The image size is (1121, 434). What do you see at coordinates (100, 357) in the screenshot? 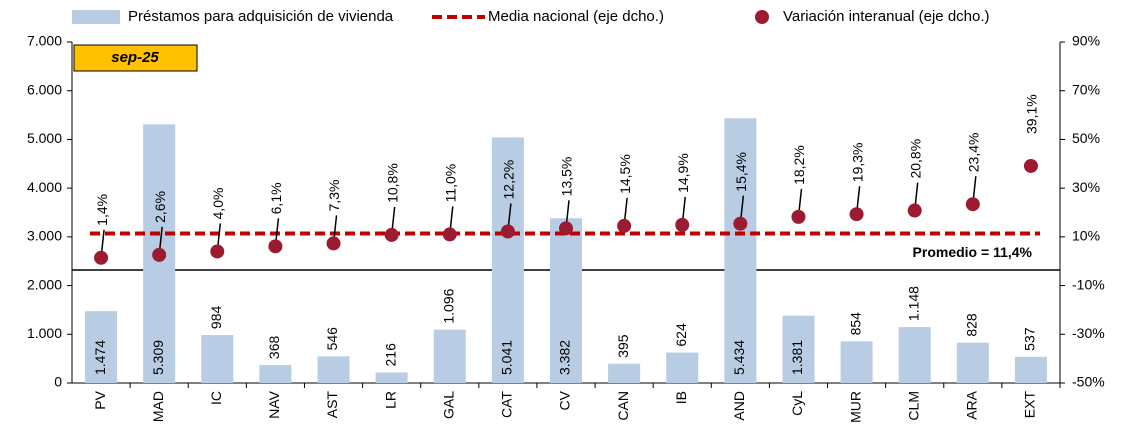
I see `bar-value-label: 1.474` at bounding box center [100, 357].